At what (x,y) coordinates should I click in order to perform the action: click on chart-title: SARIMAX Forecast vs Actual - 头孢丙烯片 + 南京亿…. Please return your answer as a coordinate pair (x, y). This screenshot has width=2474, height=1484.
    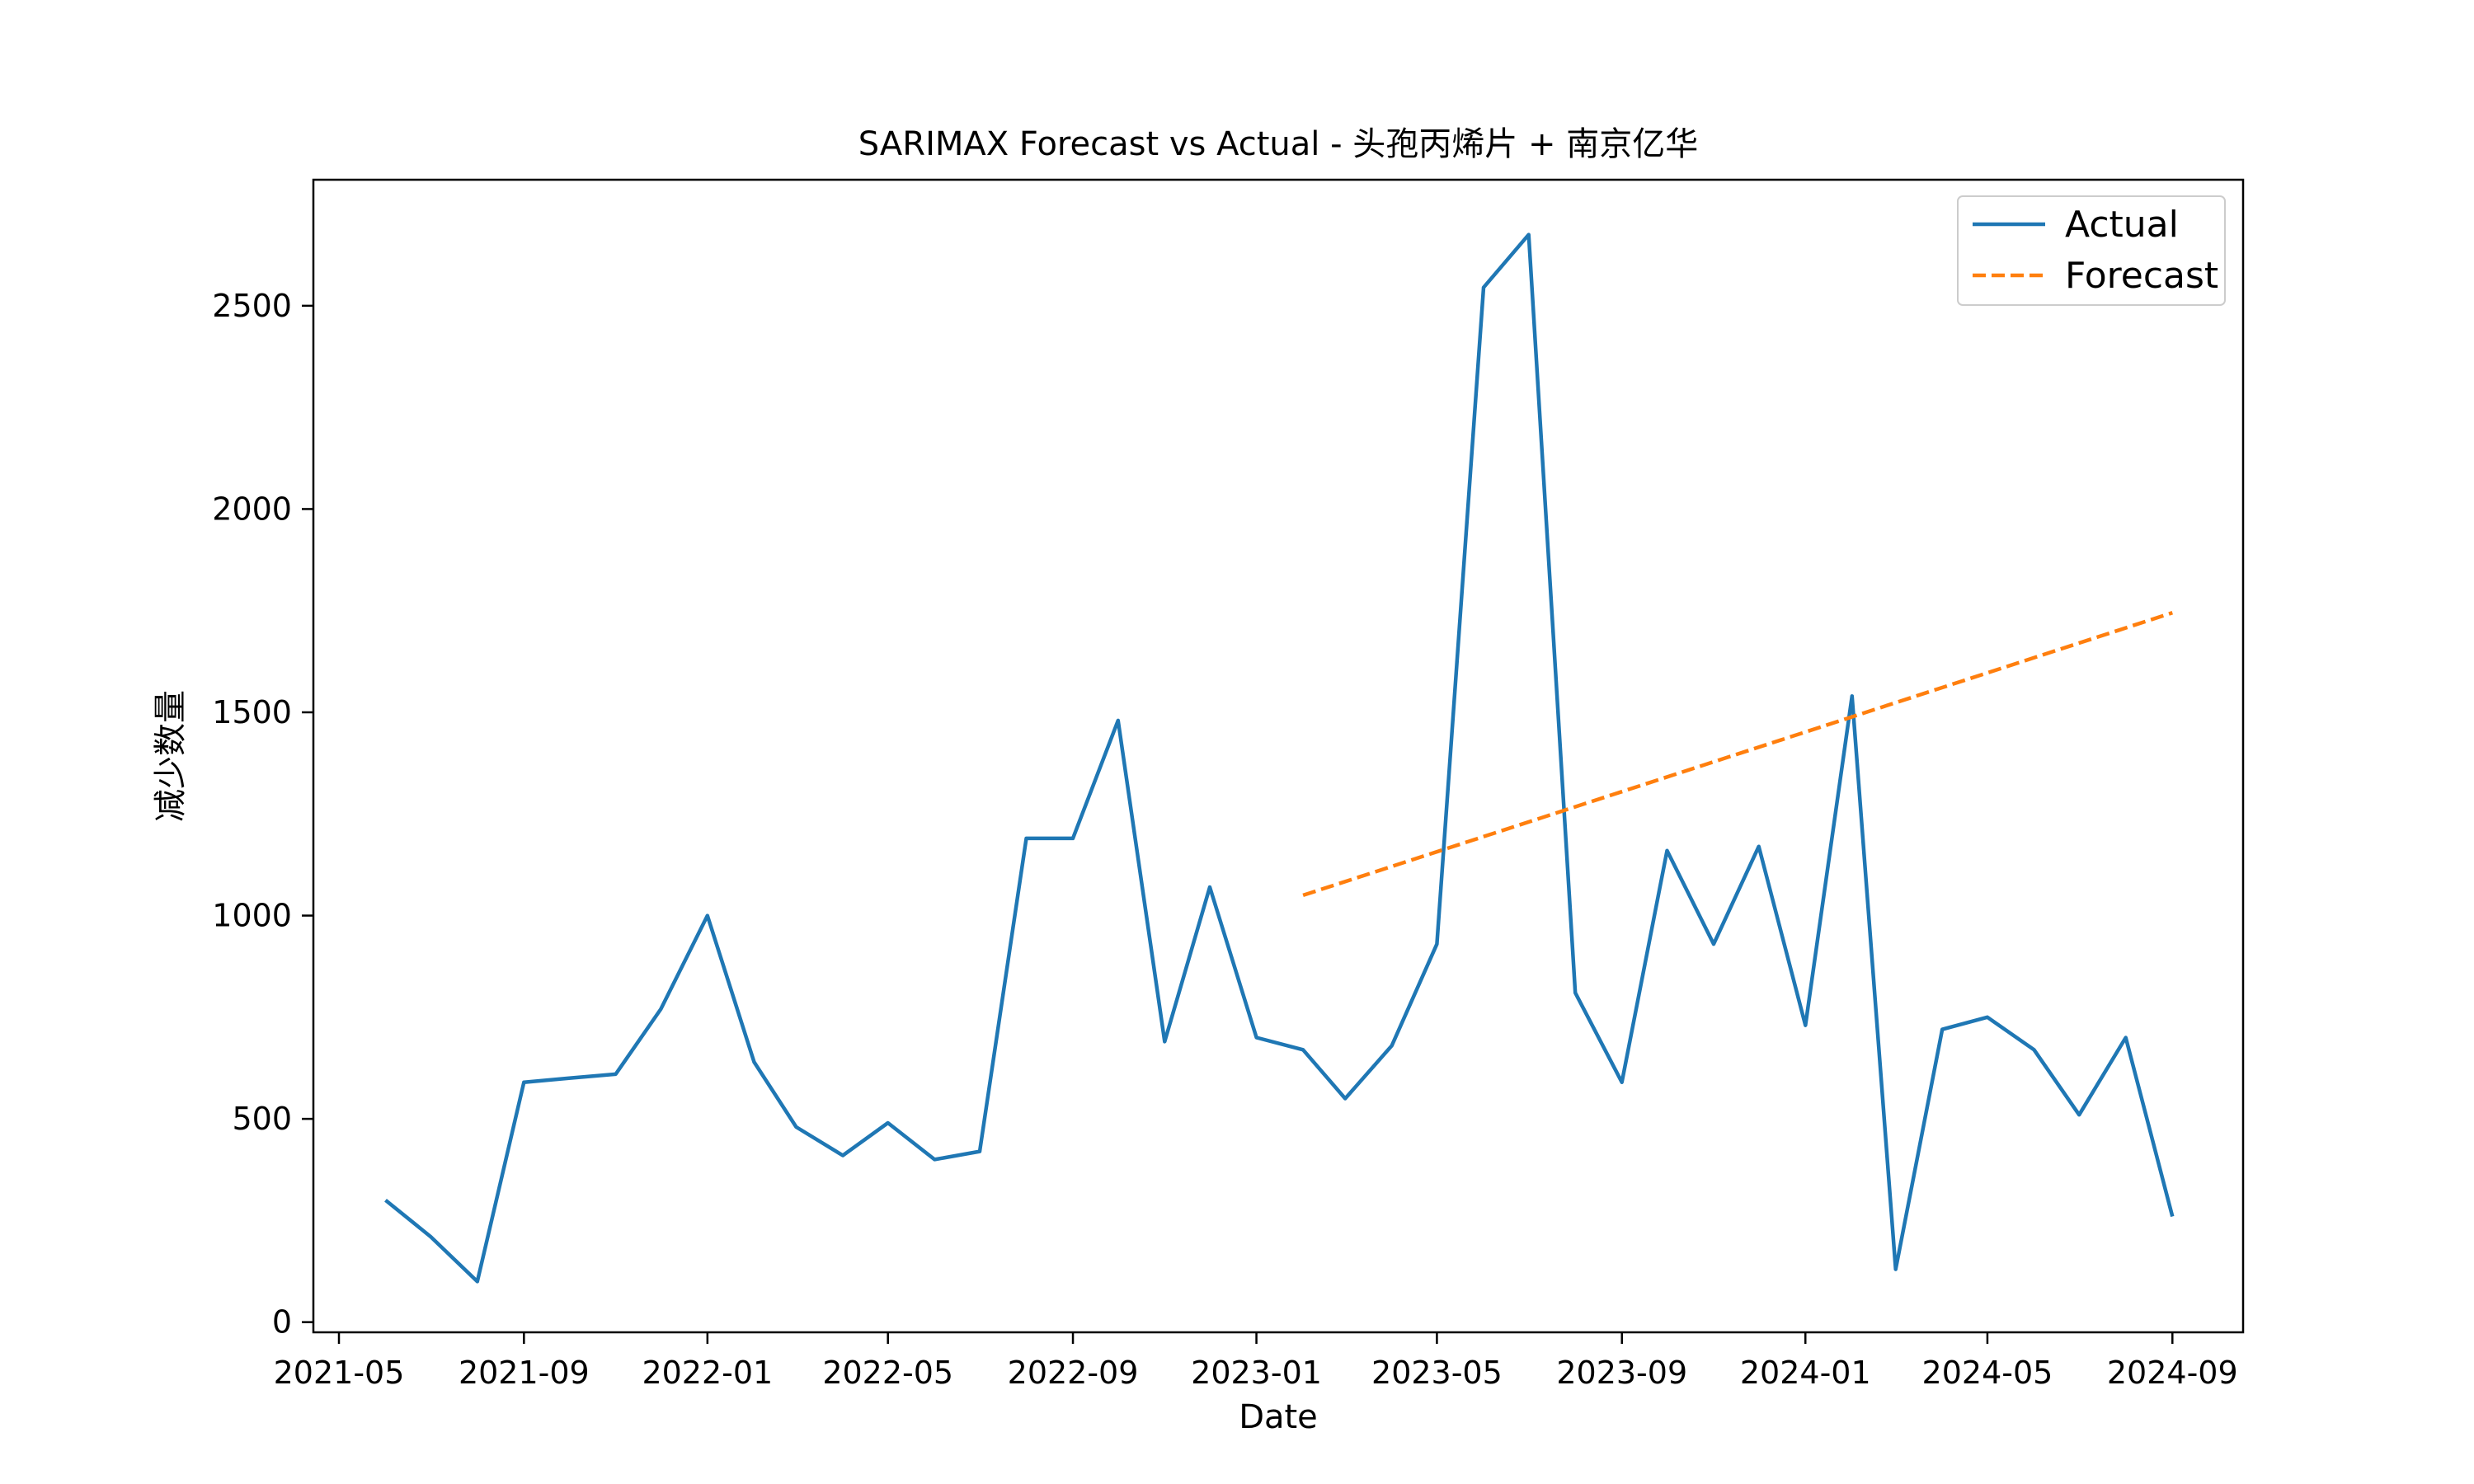
    Looking at the image, I should click on (1278, 144).